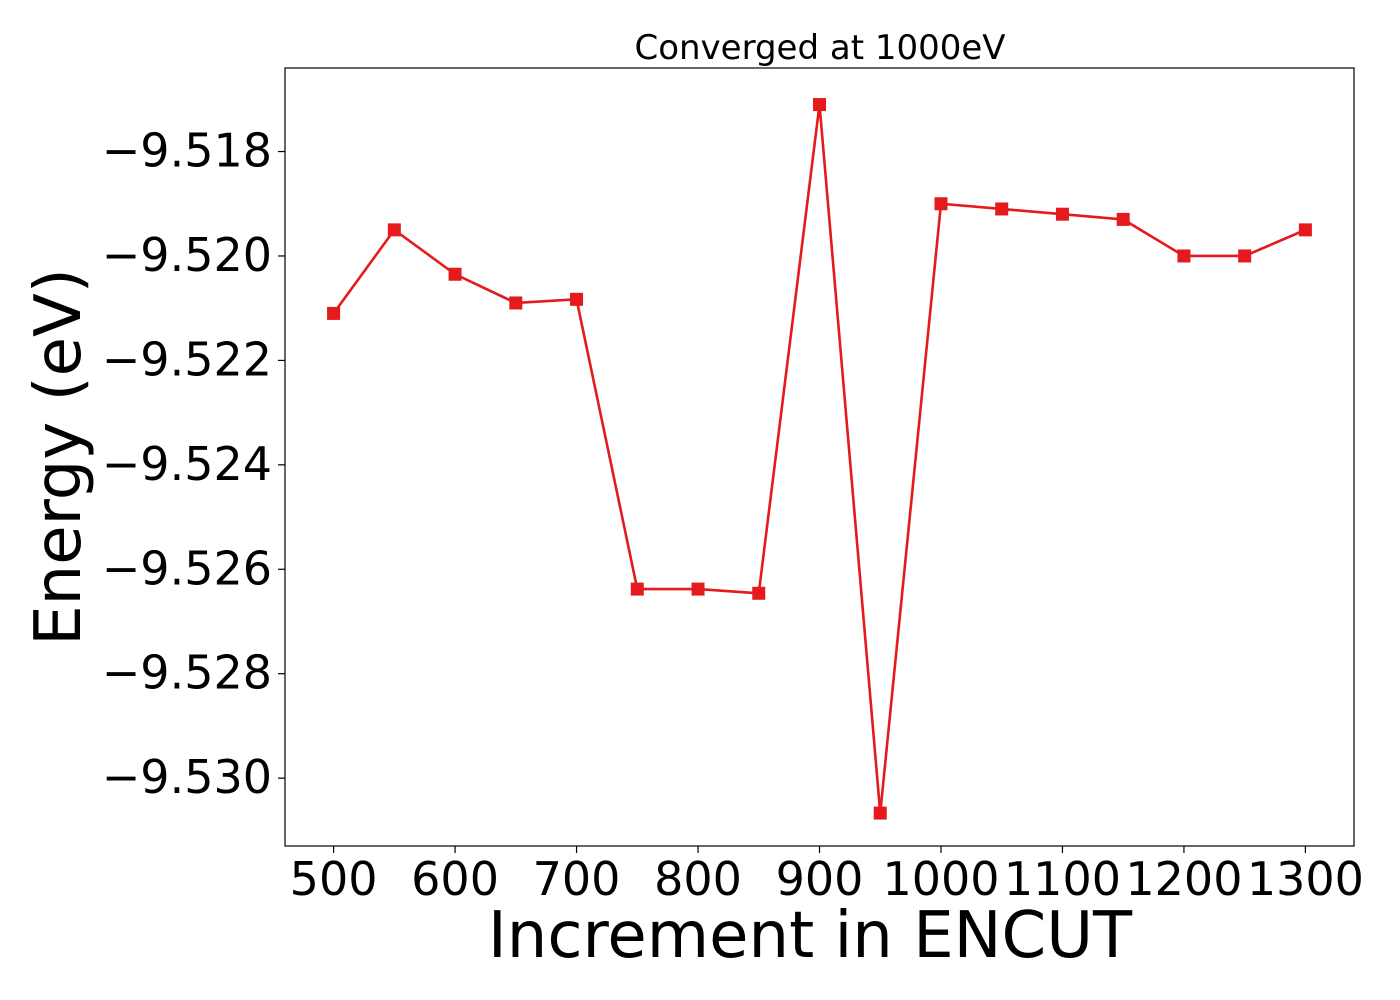 Image resolution: width=1400 pixels, height=1000 pixels. Describe the element at coordinates (698, 879) in the screenshot. I see `x-tick-label: 800` at that location.